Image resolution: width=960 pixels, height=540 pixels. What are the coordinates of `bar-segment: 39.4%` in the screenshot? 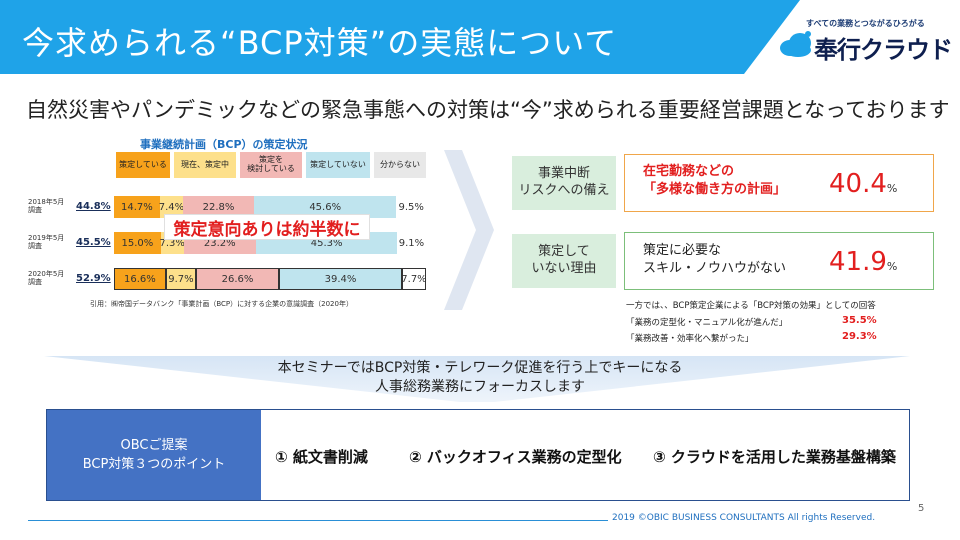 It's located at (340, 279).